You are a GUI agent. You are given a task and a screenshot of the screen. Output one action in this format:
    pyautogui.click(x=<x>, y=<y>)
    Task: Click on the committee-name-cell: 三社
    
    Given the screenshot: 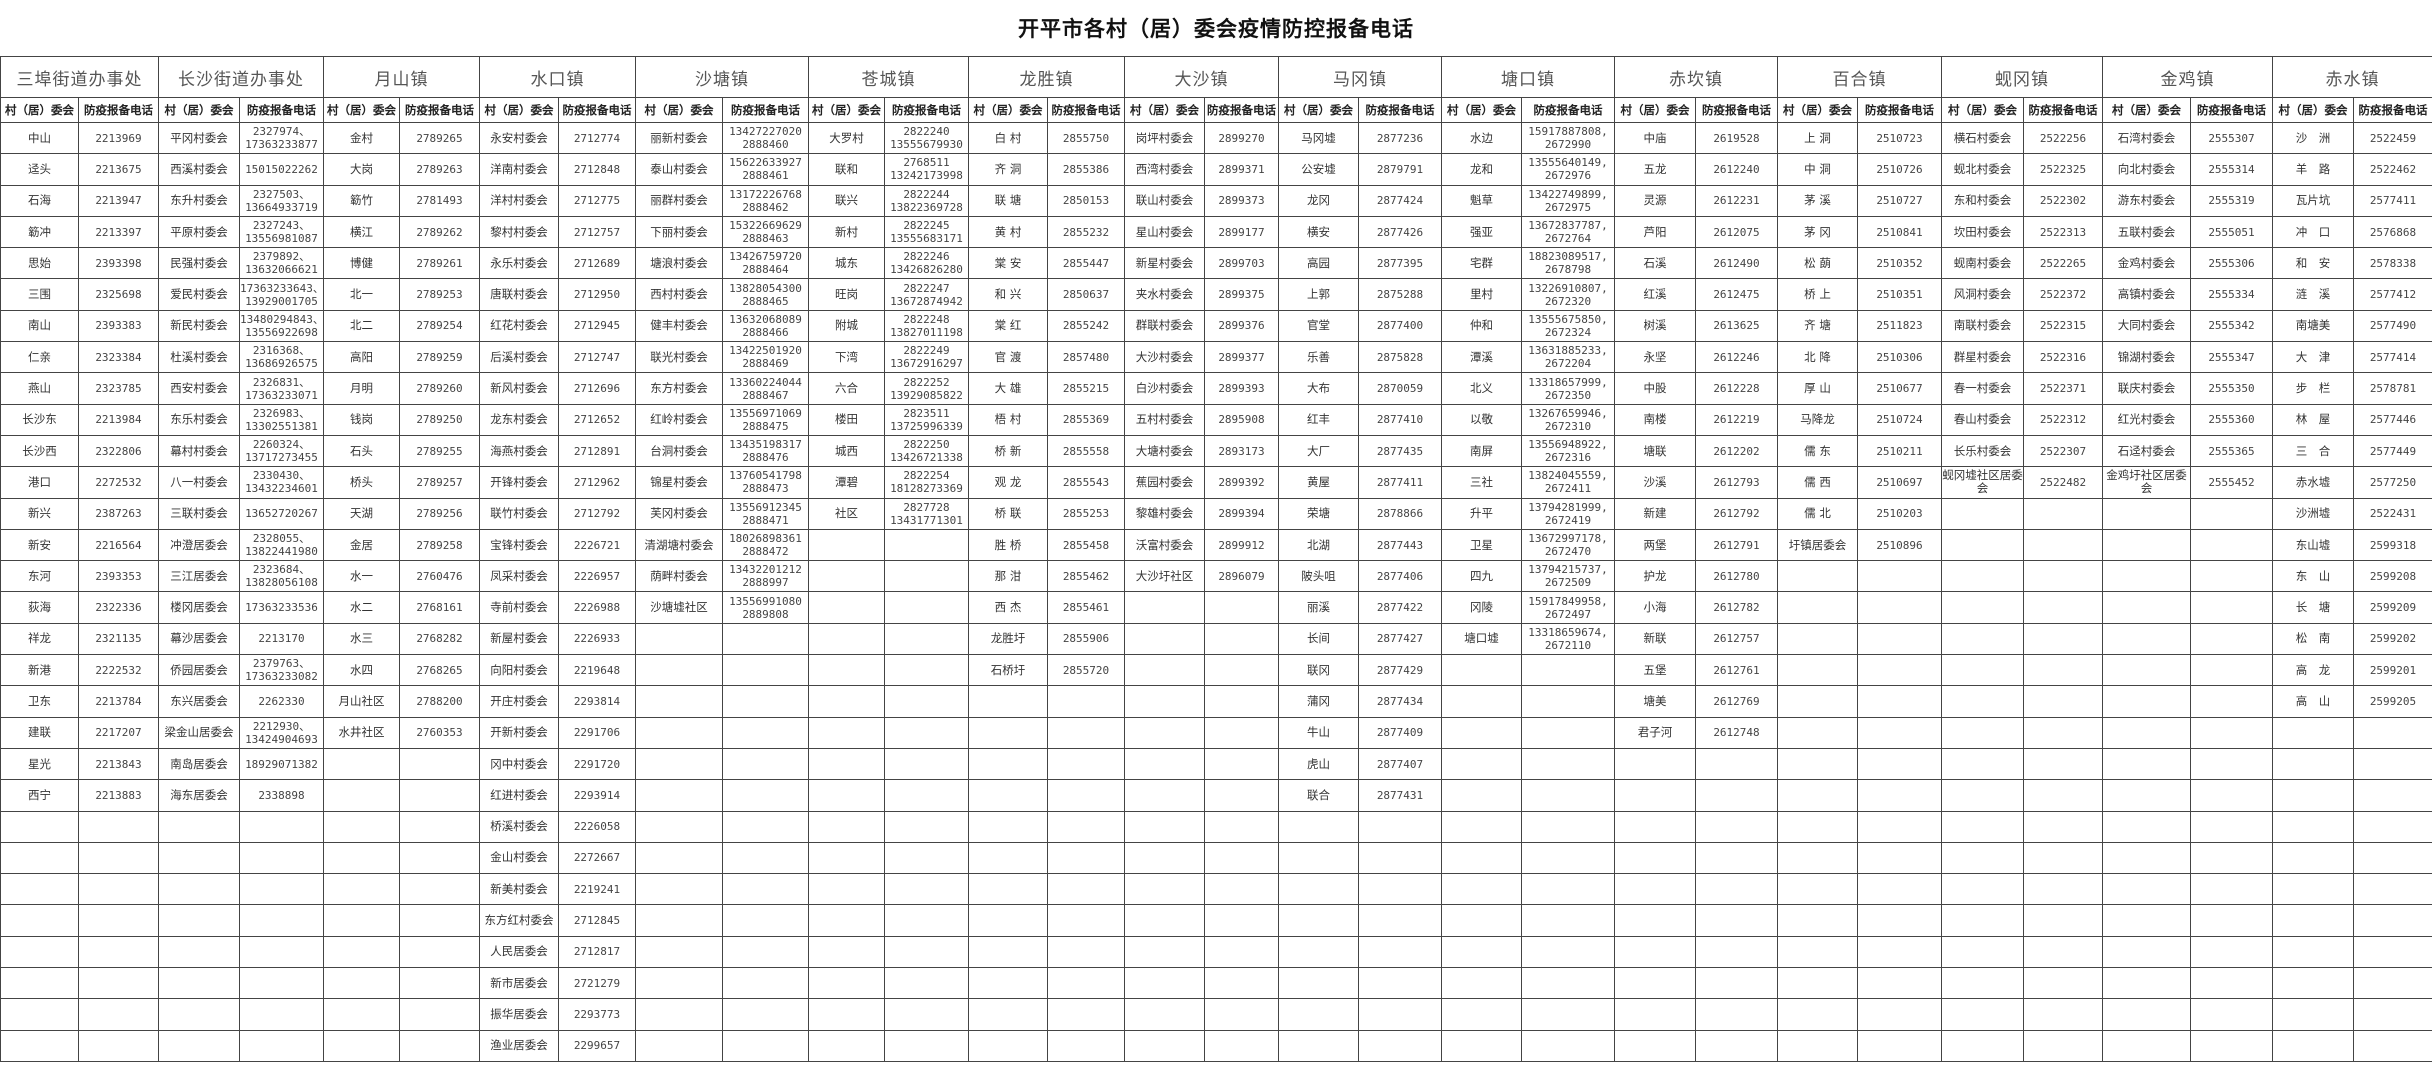 What is the action you would take?
    pyautogui.click(x=1481, y=482)
    